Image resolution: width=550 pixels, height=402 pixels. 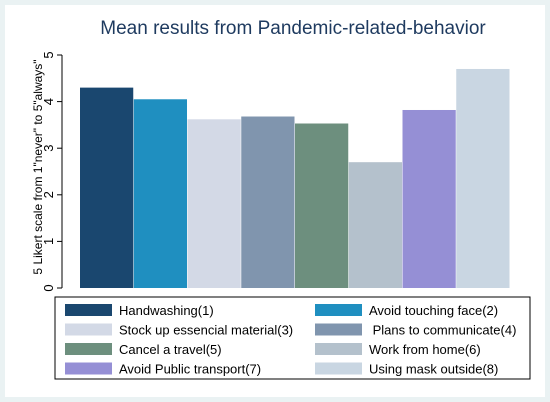 I want to click on legend-label: Avoid touching face(2), so click(x=433, y=310).